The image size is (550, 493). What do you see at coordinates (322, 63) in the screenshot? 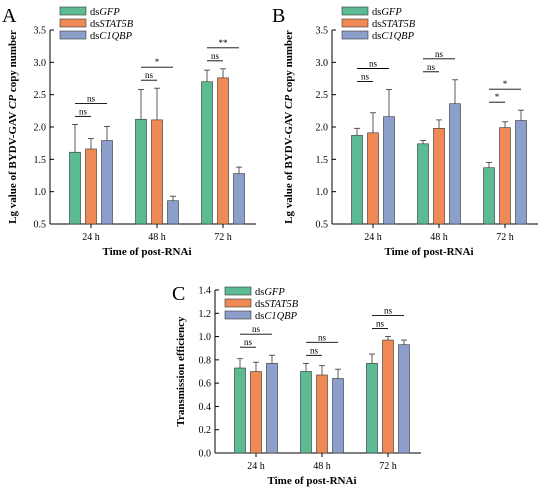
I see `y-tick-label: 3.0` at bounding box center [322, 63].